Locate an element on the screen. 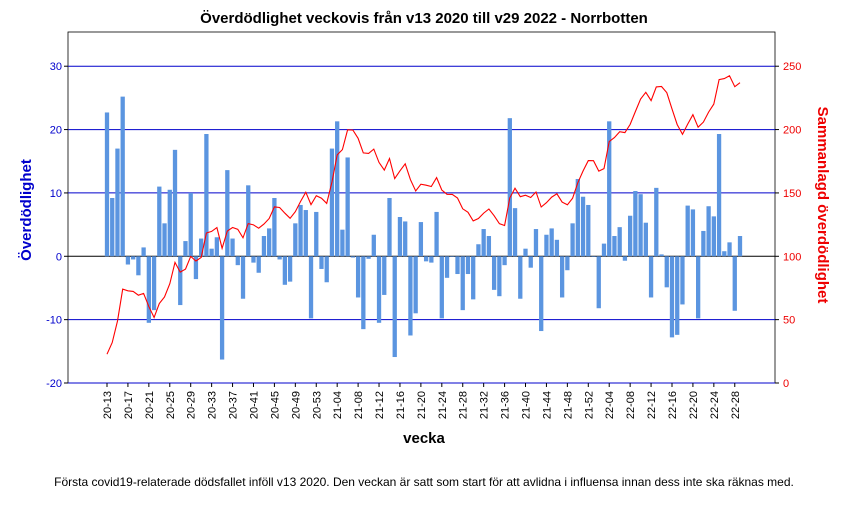 This screenshot has height=505, width=850. x-tick-label: 20-49 is located at coordinates (296, 405).